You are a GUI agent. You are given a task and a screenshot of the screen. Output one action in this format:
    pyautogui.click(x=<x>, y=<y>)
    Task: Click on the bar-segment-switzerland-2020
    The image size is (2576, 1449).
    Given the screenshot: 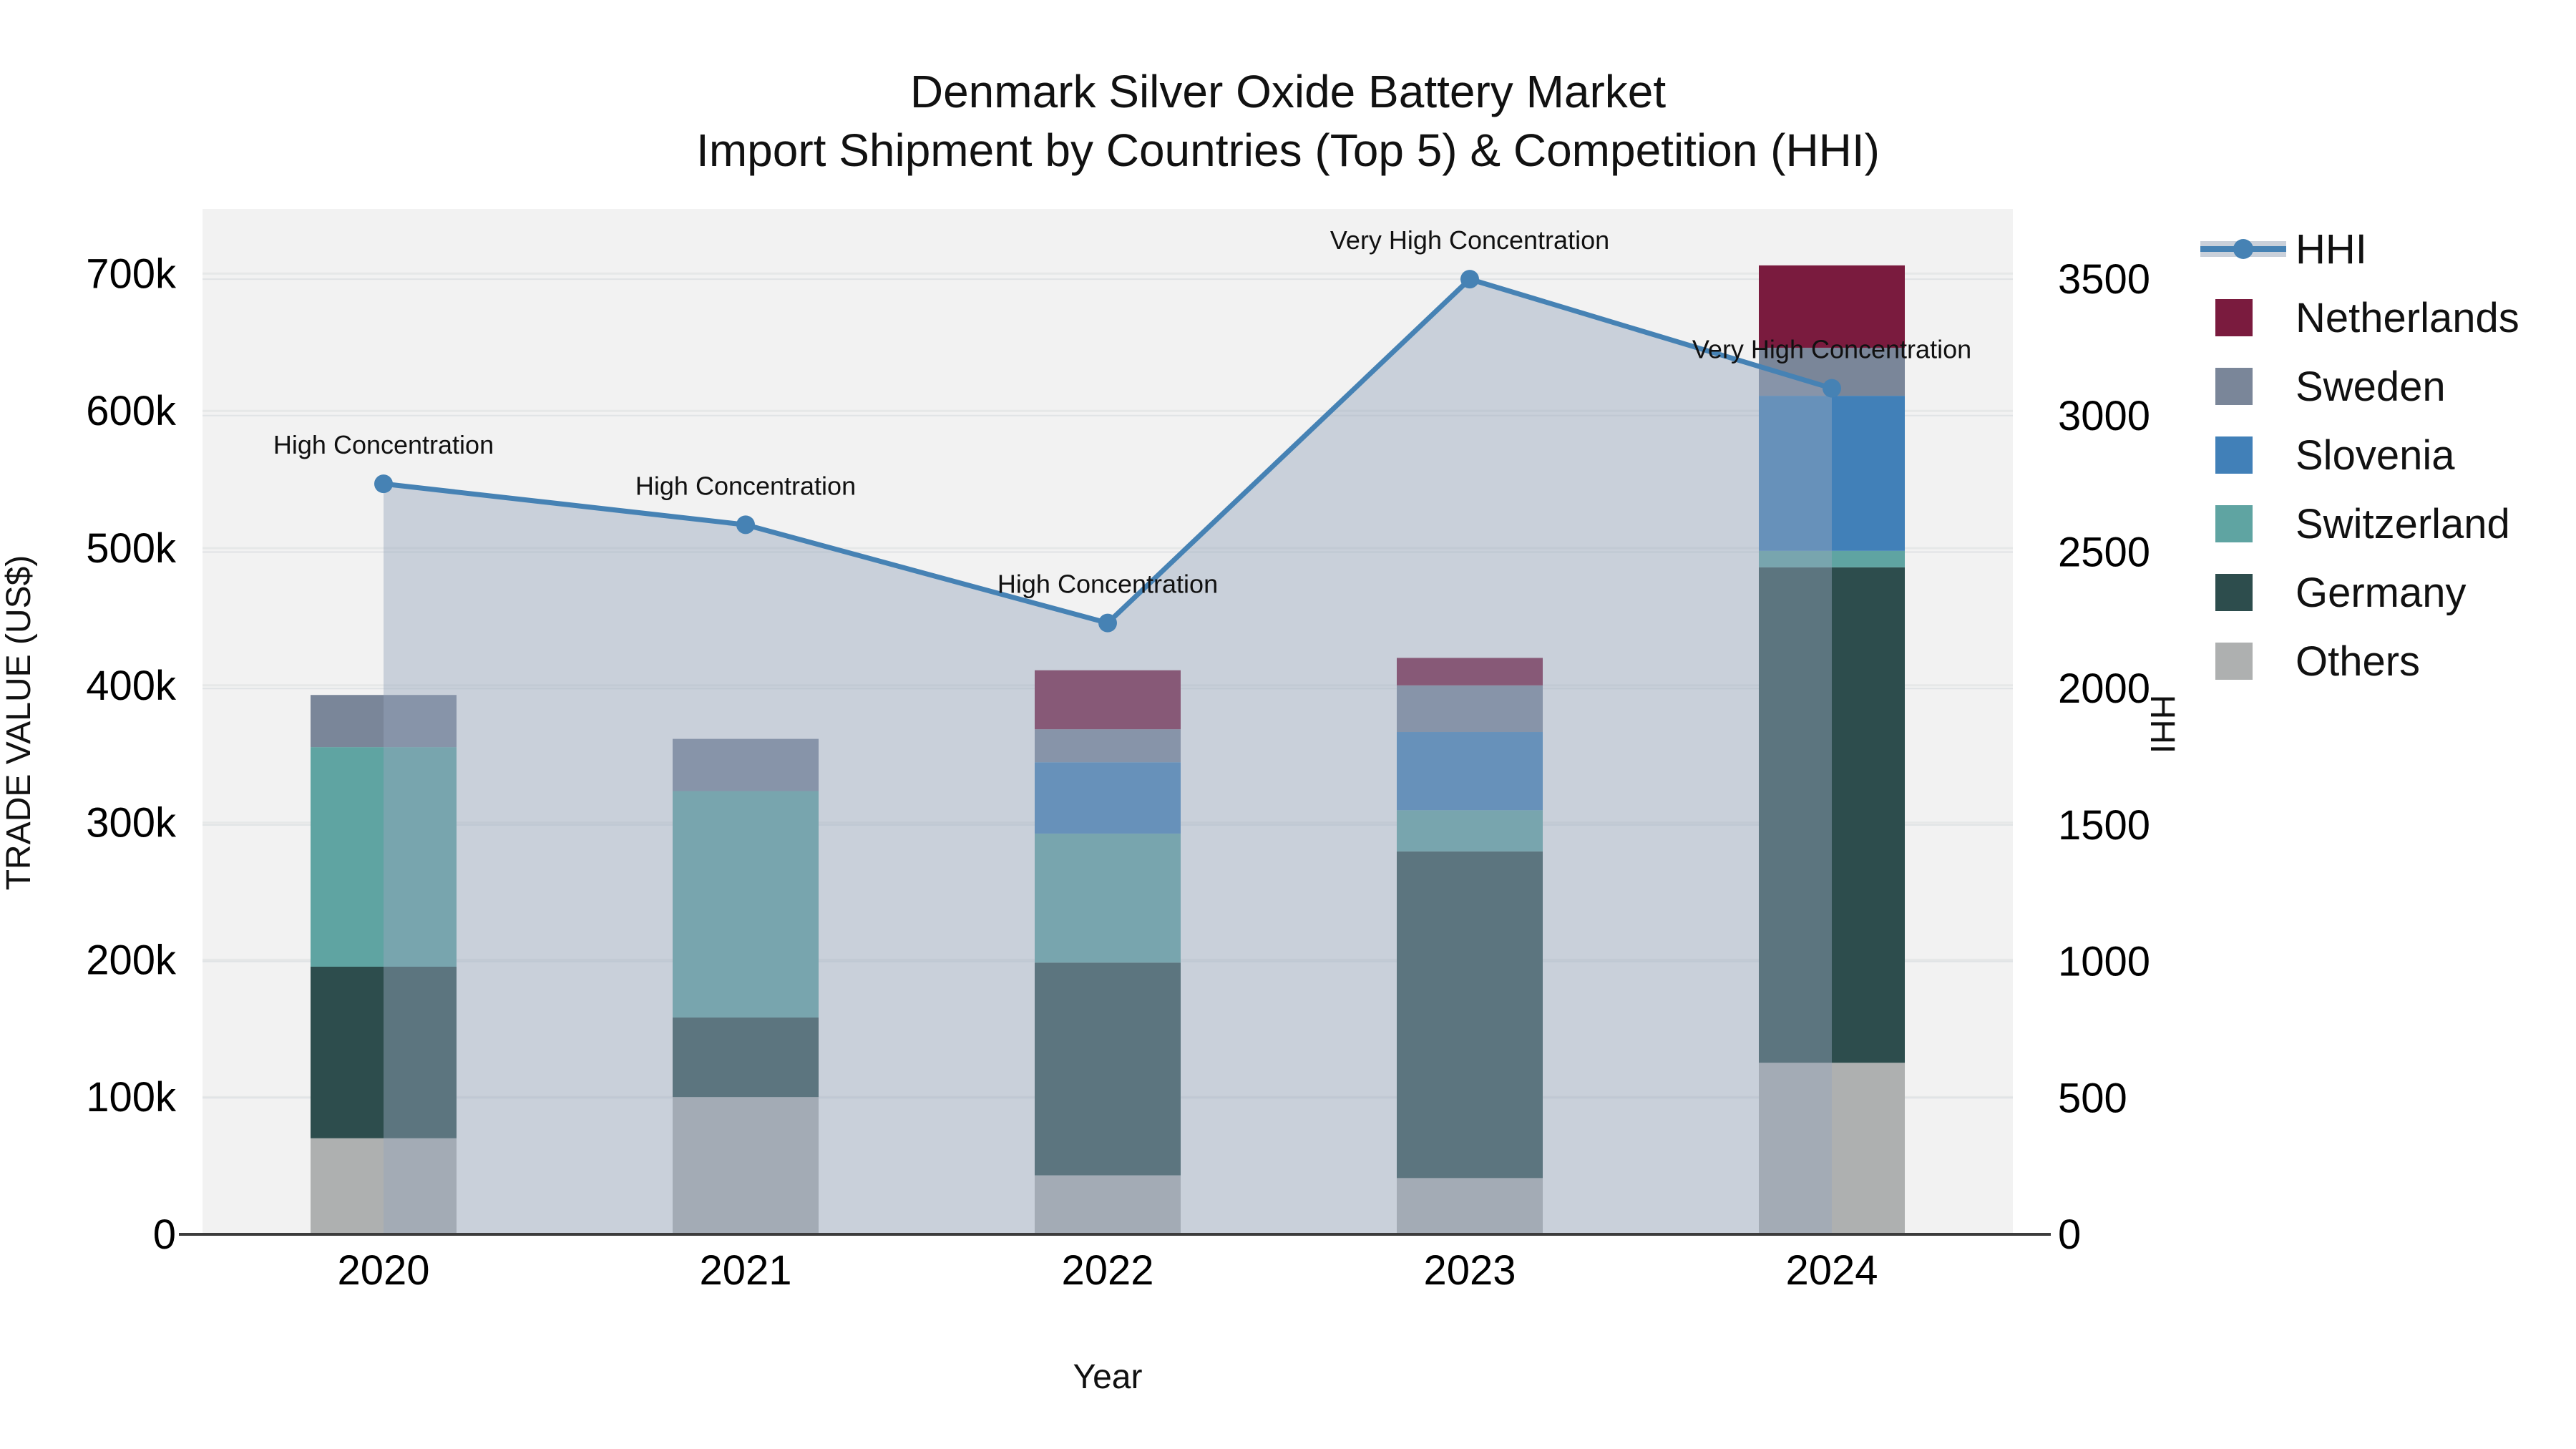 What is the action you would take?
    pyautogui.click(x=384, y=857)
    